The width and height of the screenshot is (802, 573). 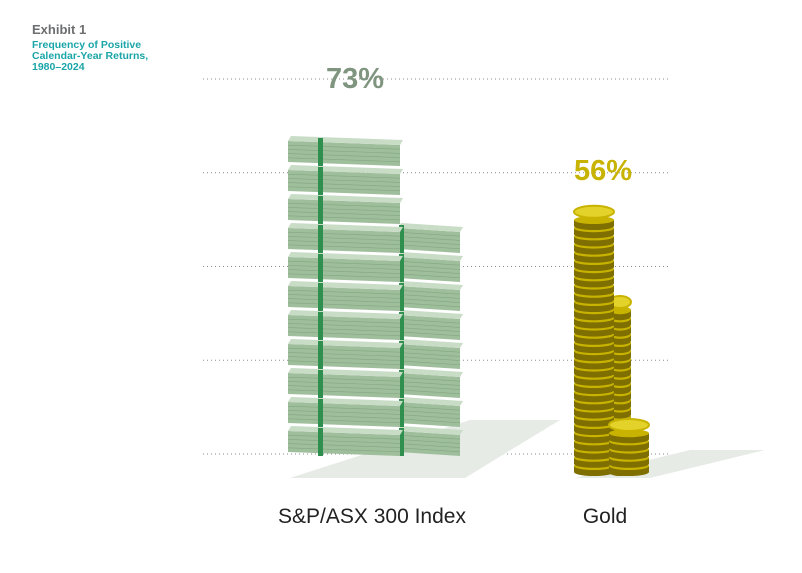 What do you see at coordinates (59, 29) in the screenshot?
I see `exhibit-label: Exhibit 1` at bounding box center [59, 29].